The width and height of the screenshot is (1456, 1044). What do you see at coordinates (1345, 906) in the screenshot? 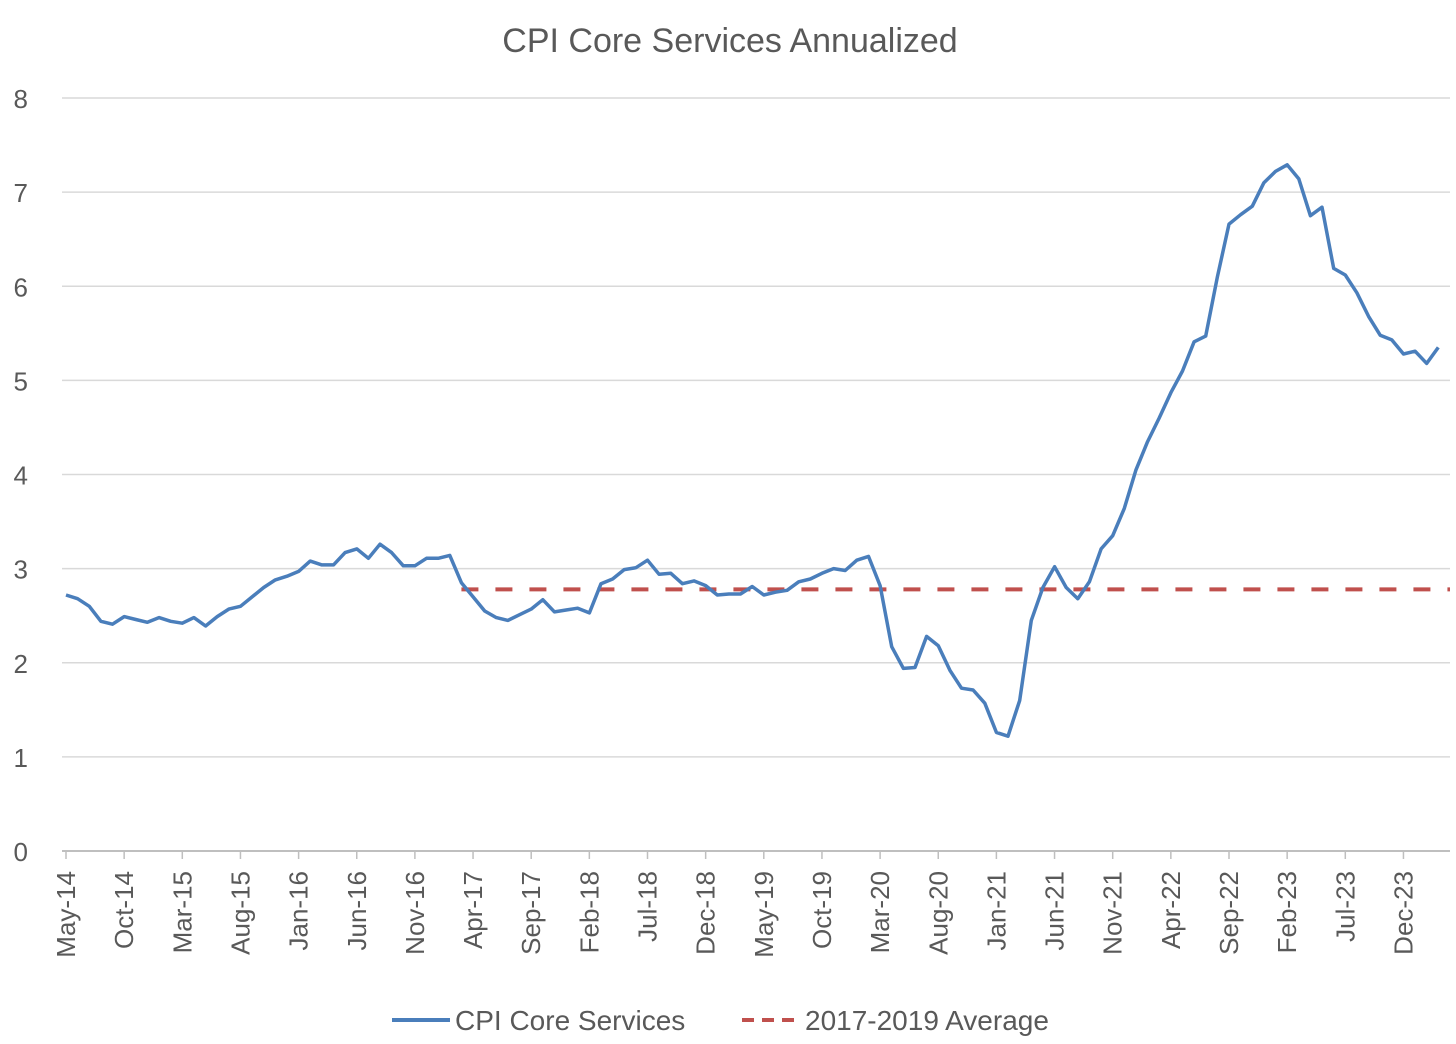
I see `x-tick-label: Jul-23` at bounding box center [1345, 906].